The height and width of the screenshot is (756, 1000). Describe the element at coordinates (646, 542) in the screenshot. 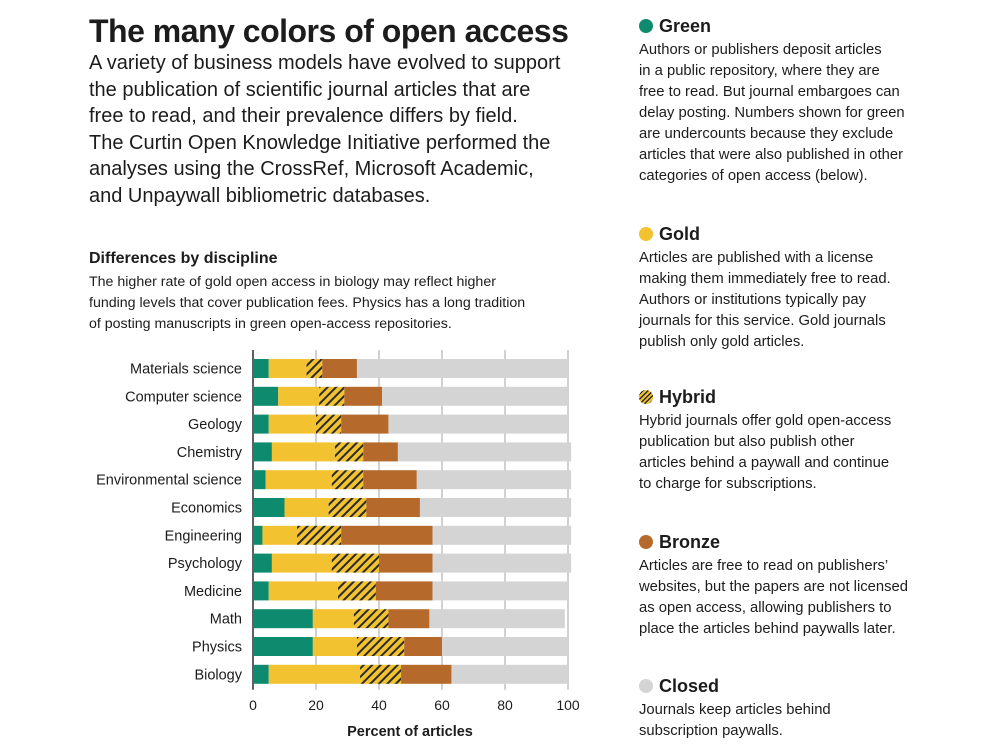

I see `bronze-swatch-icon` at that location.